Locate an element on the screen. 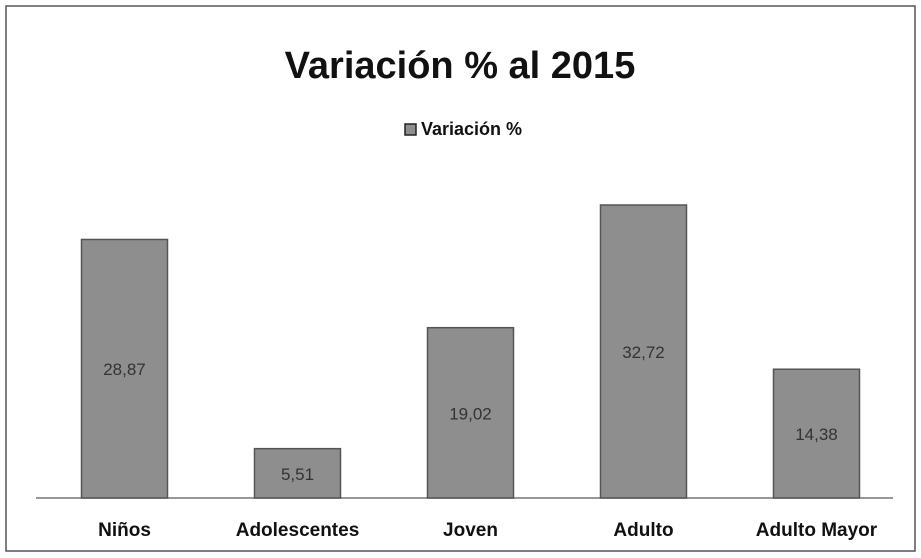 The width and height of the screenshot is (921, 558). x-tick-label: Adolescentes is located at coordinates (298, 530).